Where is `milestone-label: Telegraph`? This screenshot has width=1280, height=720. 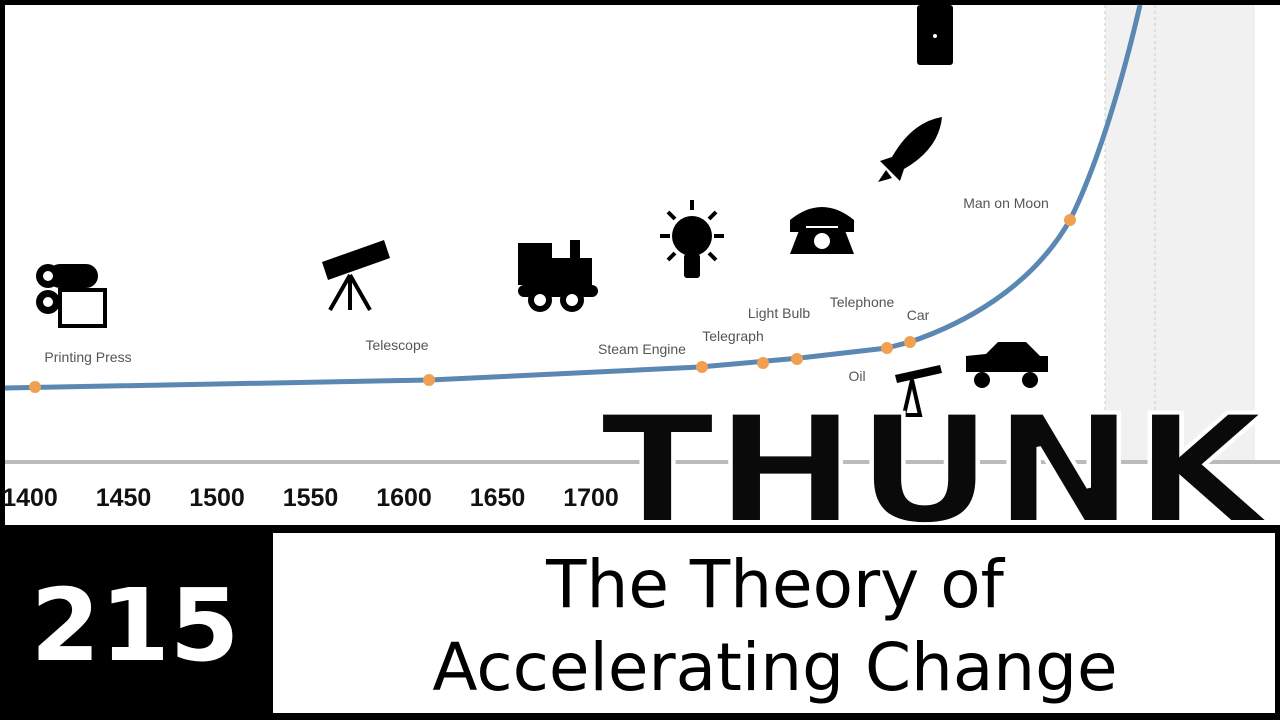 milestone-label: Telegraph is located at coordinates (733, 336).